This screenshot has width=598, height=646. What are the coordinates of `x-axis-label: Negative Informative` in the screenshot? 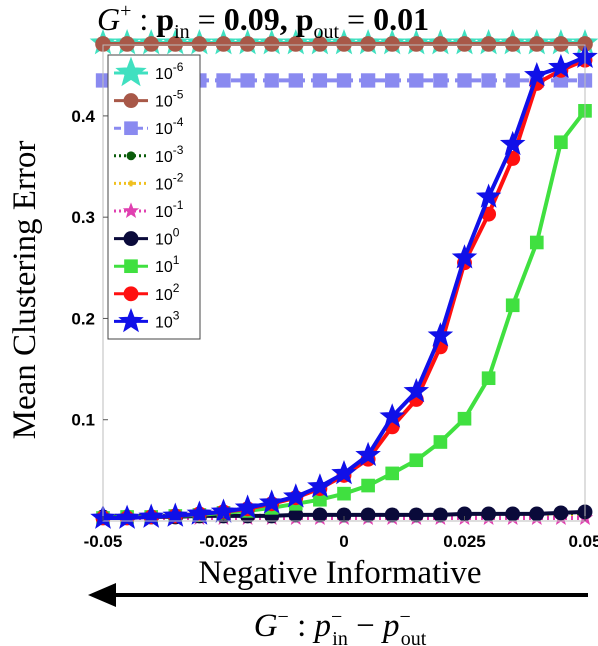 It's located at (339, 573).